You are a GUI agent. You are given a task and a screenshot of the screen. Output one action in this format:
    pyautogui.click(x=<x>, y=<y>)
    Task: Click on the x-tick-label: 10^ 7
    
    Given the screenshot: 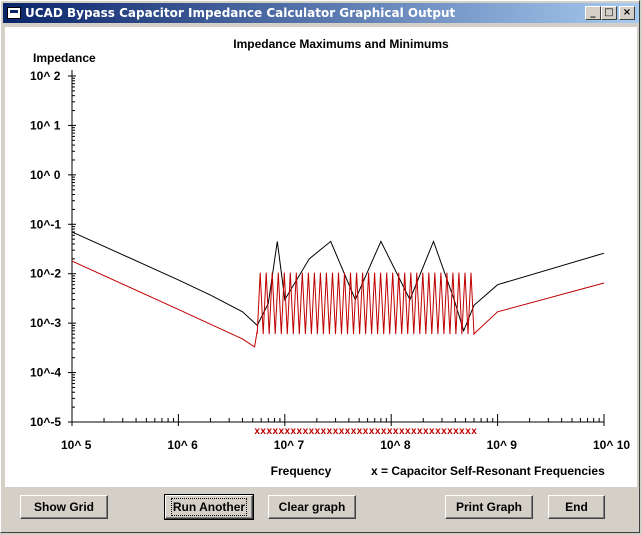 What is the action you would take?
    pyautogui.click(x=289, y=445)
    